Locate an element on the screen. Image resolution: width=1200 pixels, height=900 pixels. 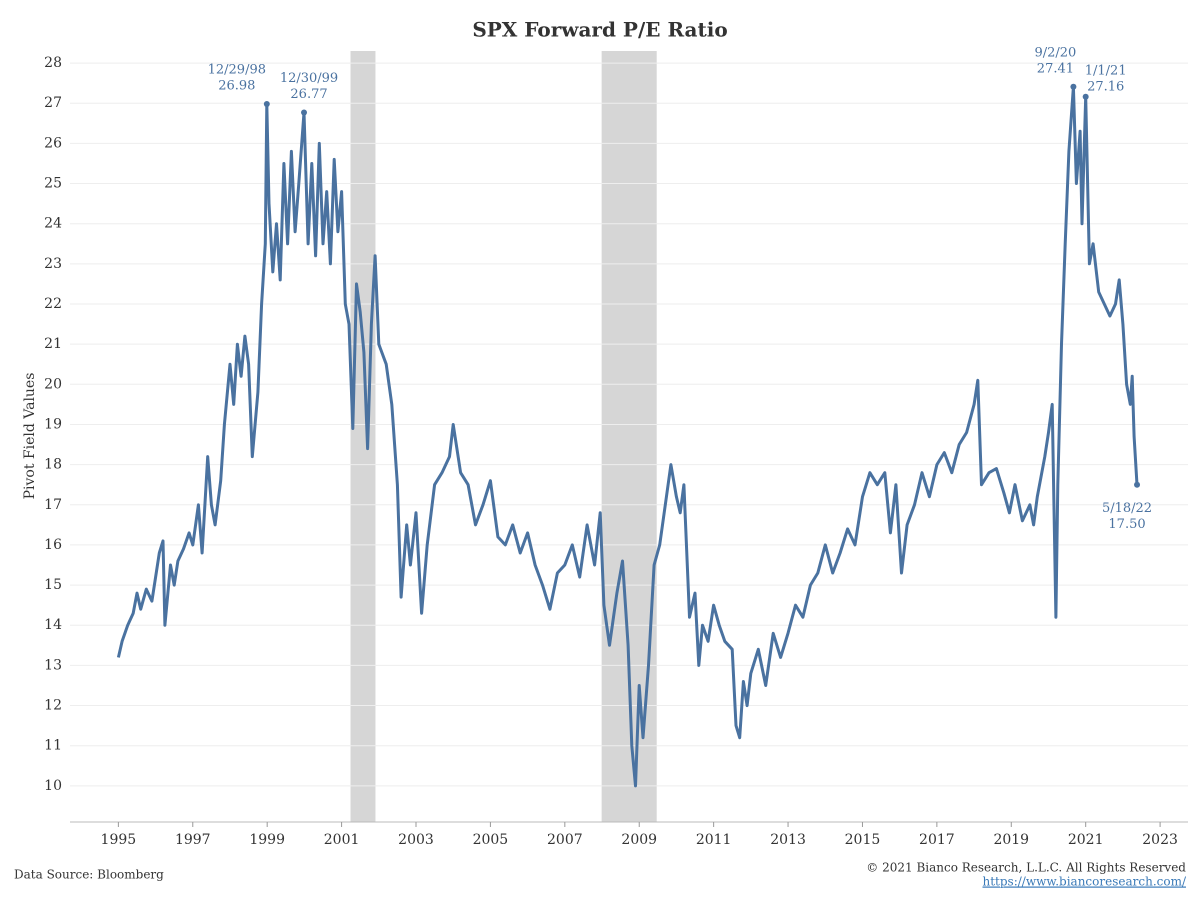
y-axis-label: Pivot Field Values is located at coordinates (30, 436).